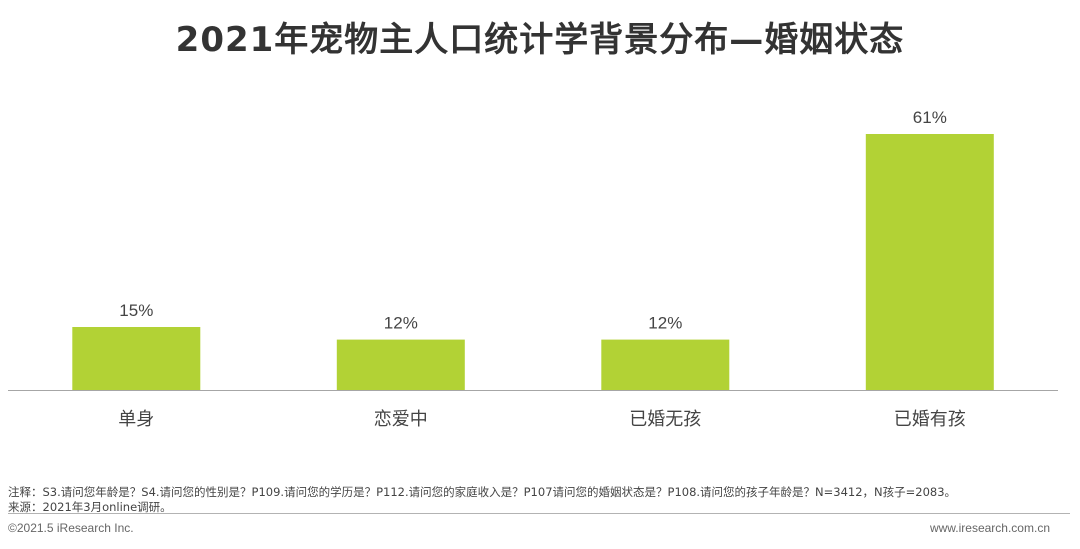  What do you see at coordinates (136, 419) in the screenshot?
I see `x-tick-label-1: 单身` at bounding box center [136, 419].